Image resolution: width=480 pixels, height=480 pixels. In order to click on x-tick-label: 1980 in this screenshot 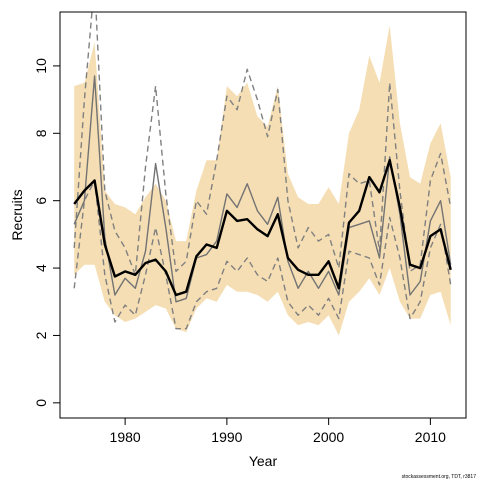, I will do `click(125, 437)`.